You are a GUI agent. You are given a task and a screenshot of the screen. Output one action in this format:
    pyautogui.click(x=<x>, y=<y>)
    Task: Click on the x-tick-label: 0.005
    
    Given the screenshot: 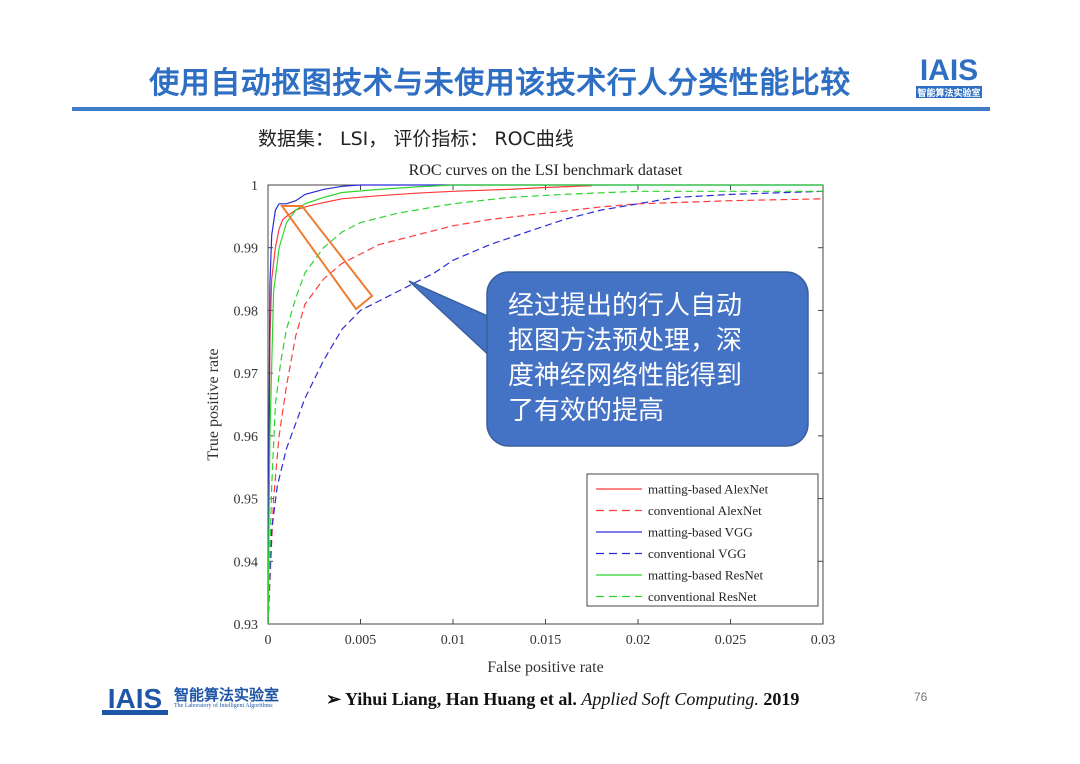 What is the action you would take?
    pyautogui.click(x=361, y=640)
    